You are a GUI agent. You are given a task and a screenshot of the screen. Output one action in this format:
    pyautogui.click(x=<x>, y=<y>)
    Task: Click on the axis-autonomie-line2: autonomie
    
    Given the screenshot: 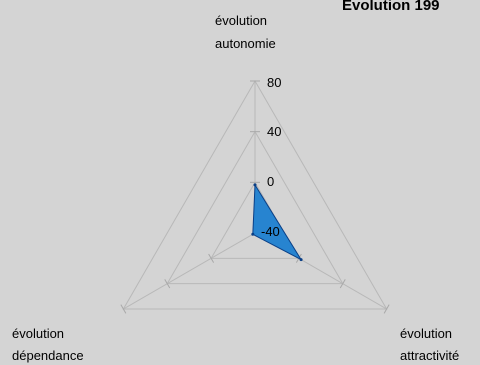 What is the action you would take?
    pyautogui.click(x=245, y=43)
    